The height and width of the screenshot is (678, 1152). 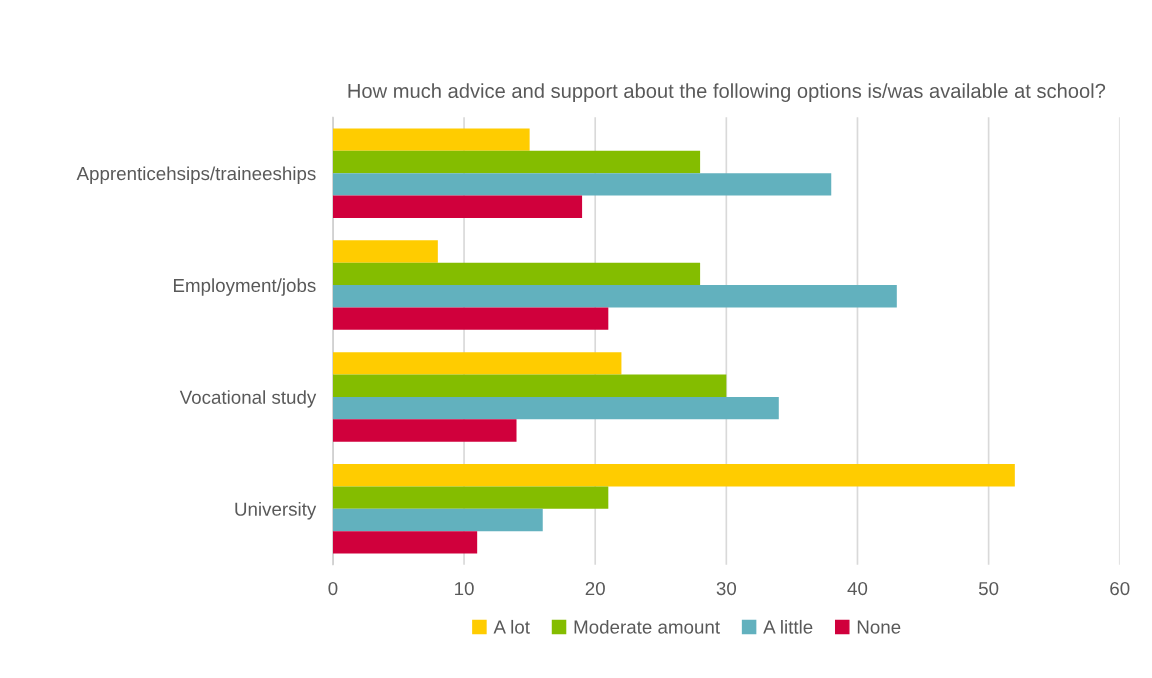 What do you see at coordinates (276, 511) in the screenshot?
I see `y-tick-label: University` at bounding box center [276, 511].